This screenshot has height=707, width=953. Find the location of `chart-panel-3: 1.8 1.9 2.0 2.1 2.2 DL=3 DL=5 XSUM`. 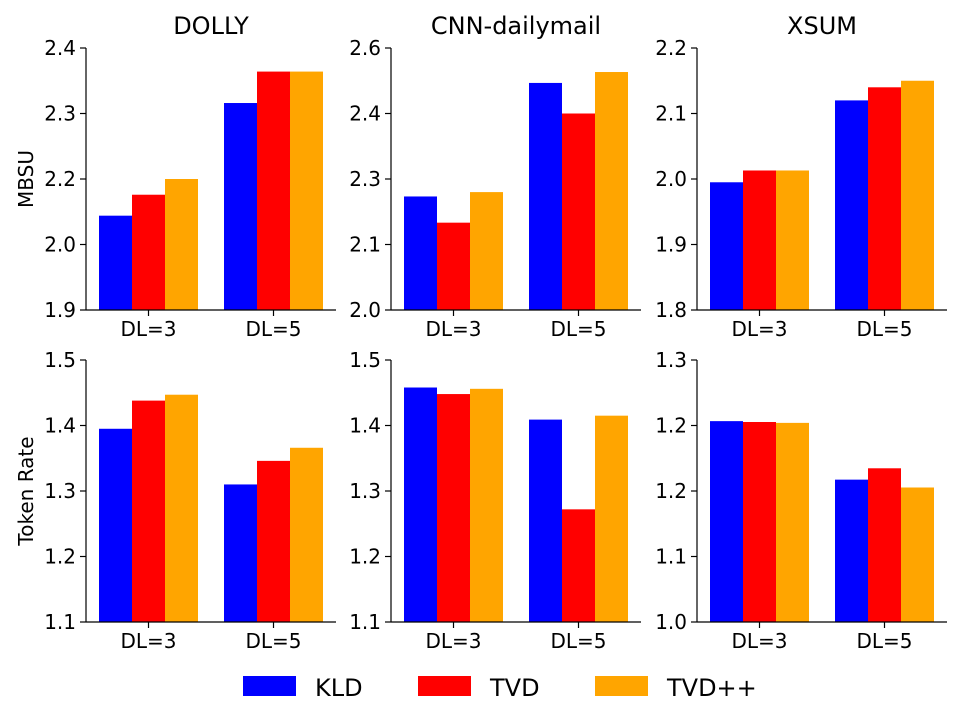

chart-panel-3: 1.8 1.9 2.0 2.1 2.2 DL=3 DL=5 XSUM is located at coordinates (801, 176).